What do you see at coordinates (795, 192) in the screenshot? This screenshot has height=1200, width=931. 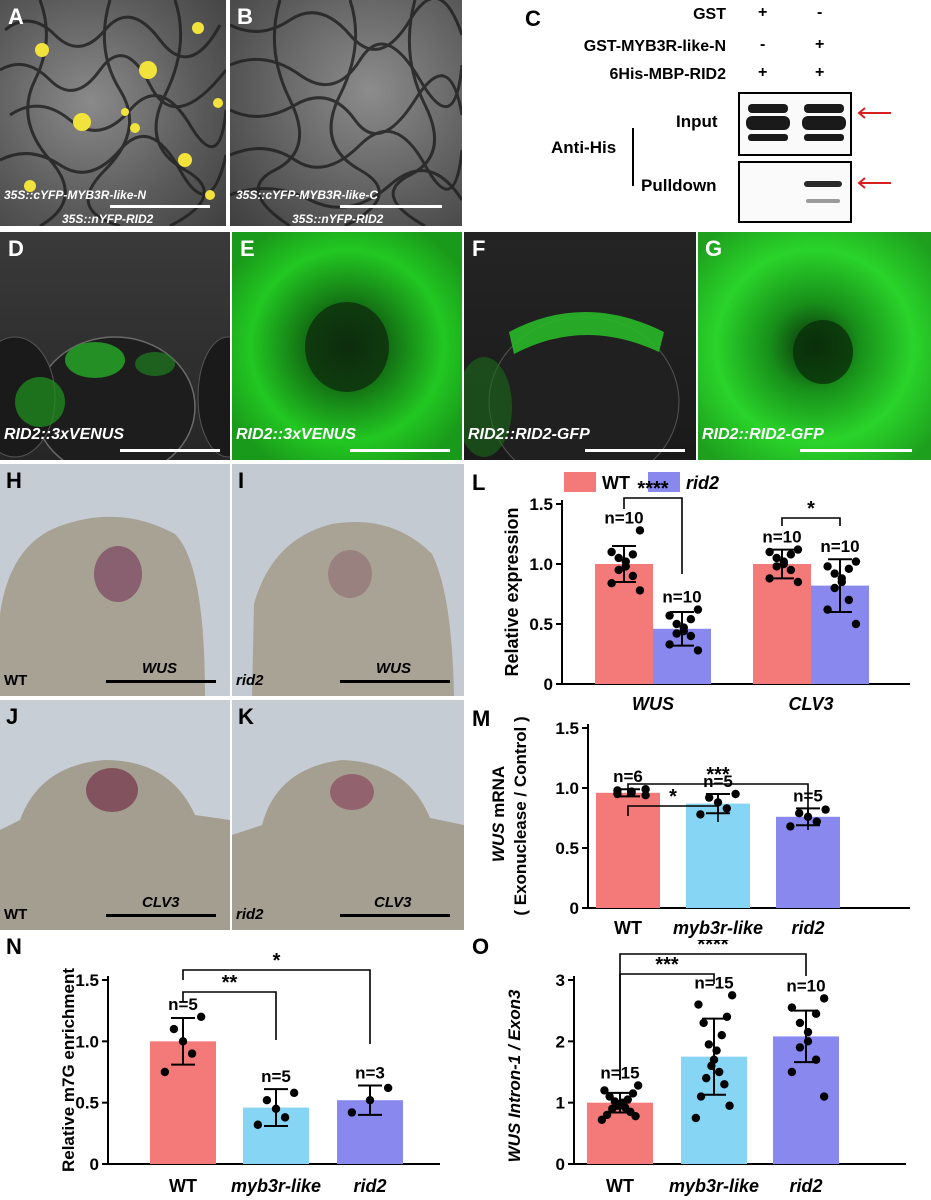 I see `blot-pulldown` at bounding box center [795, 192].